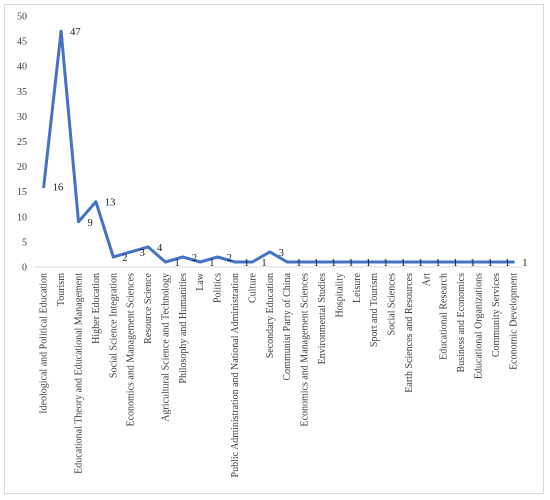  Describe the element at coordinates (22, 192) in the screenshot. I see `y-tick-label-3: 15` at that location.